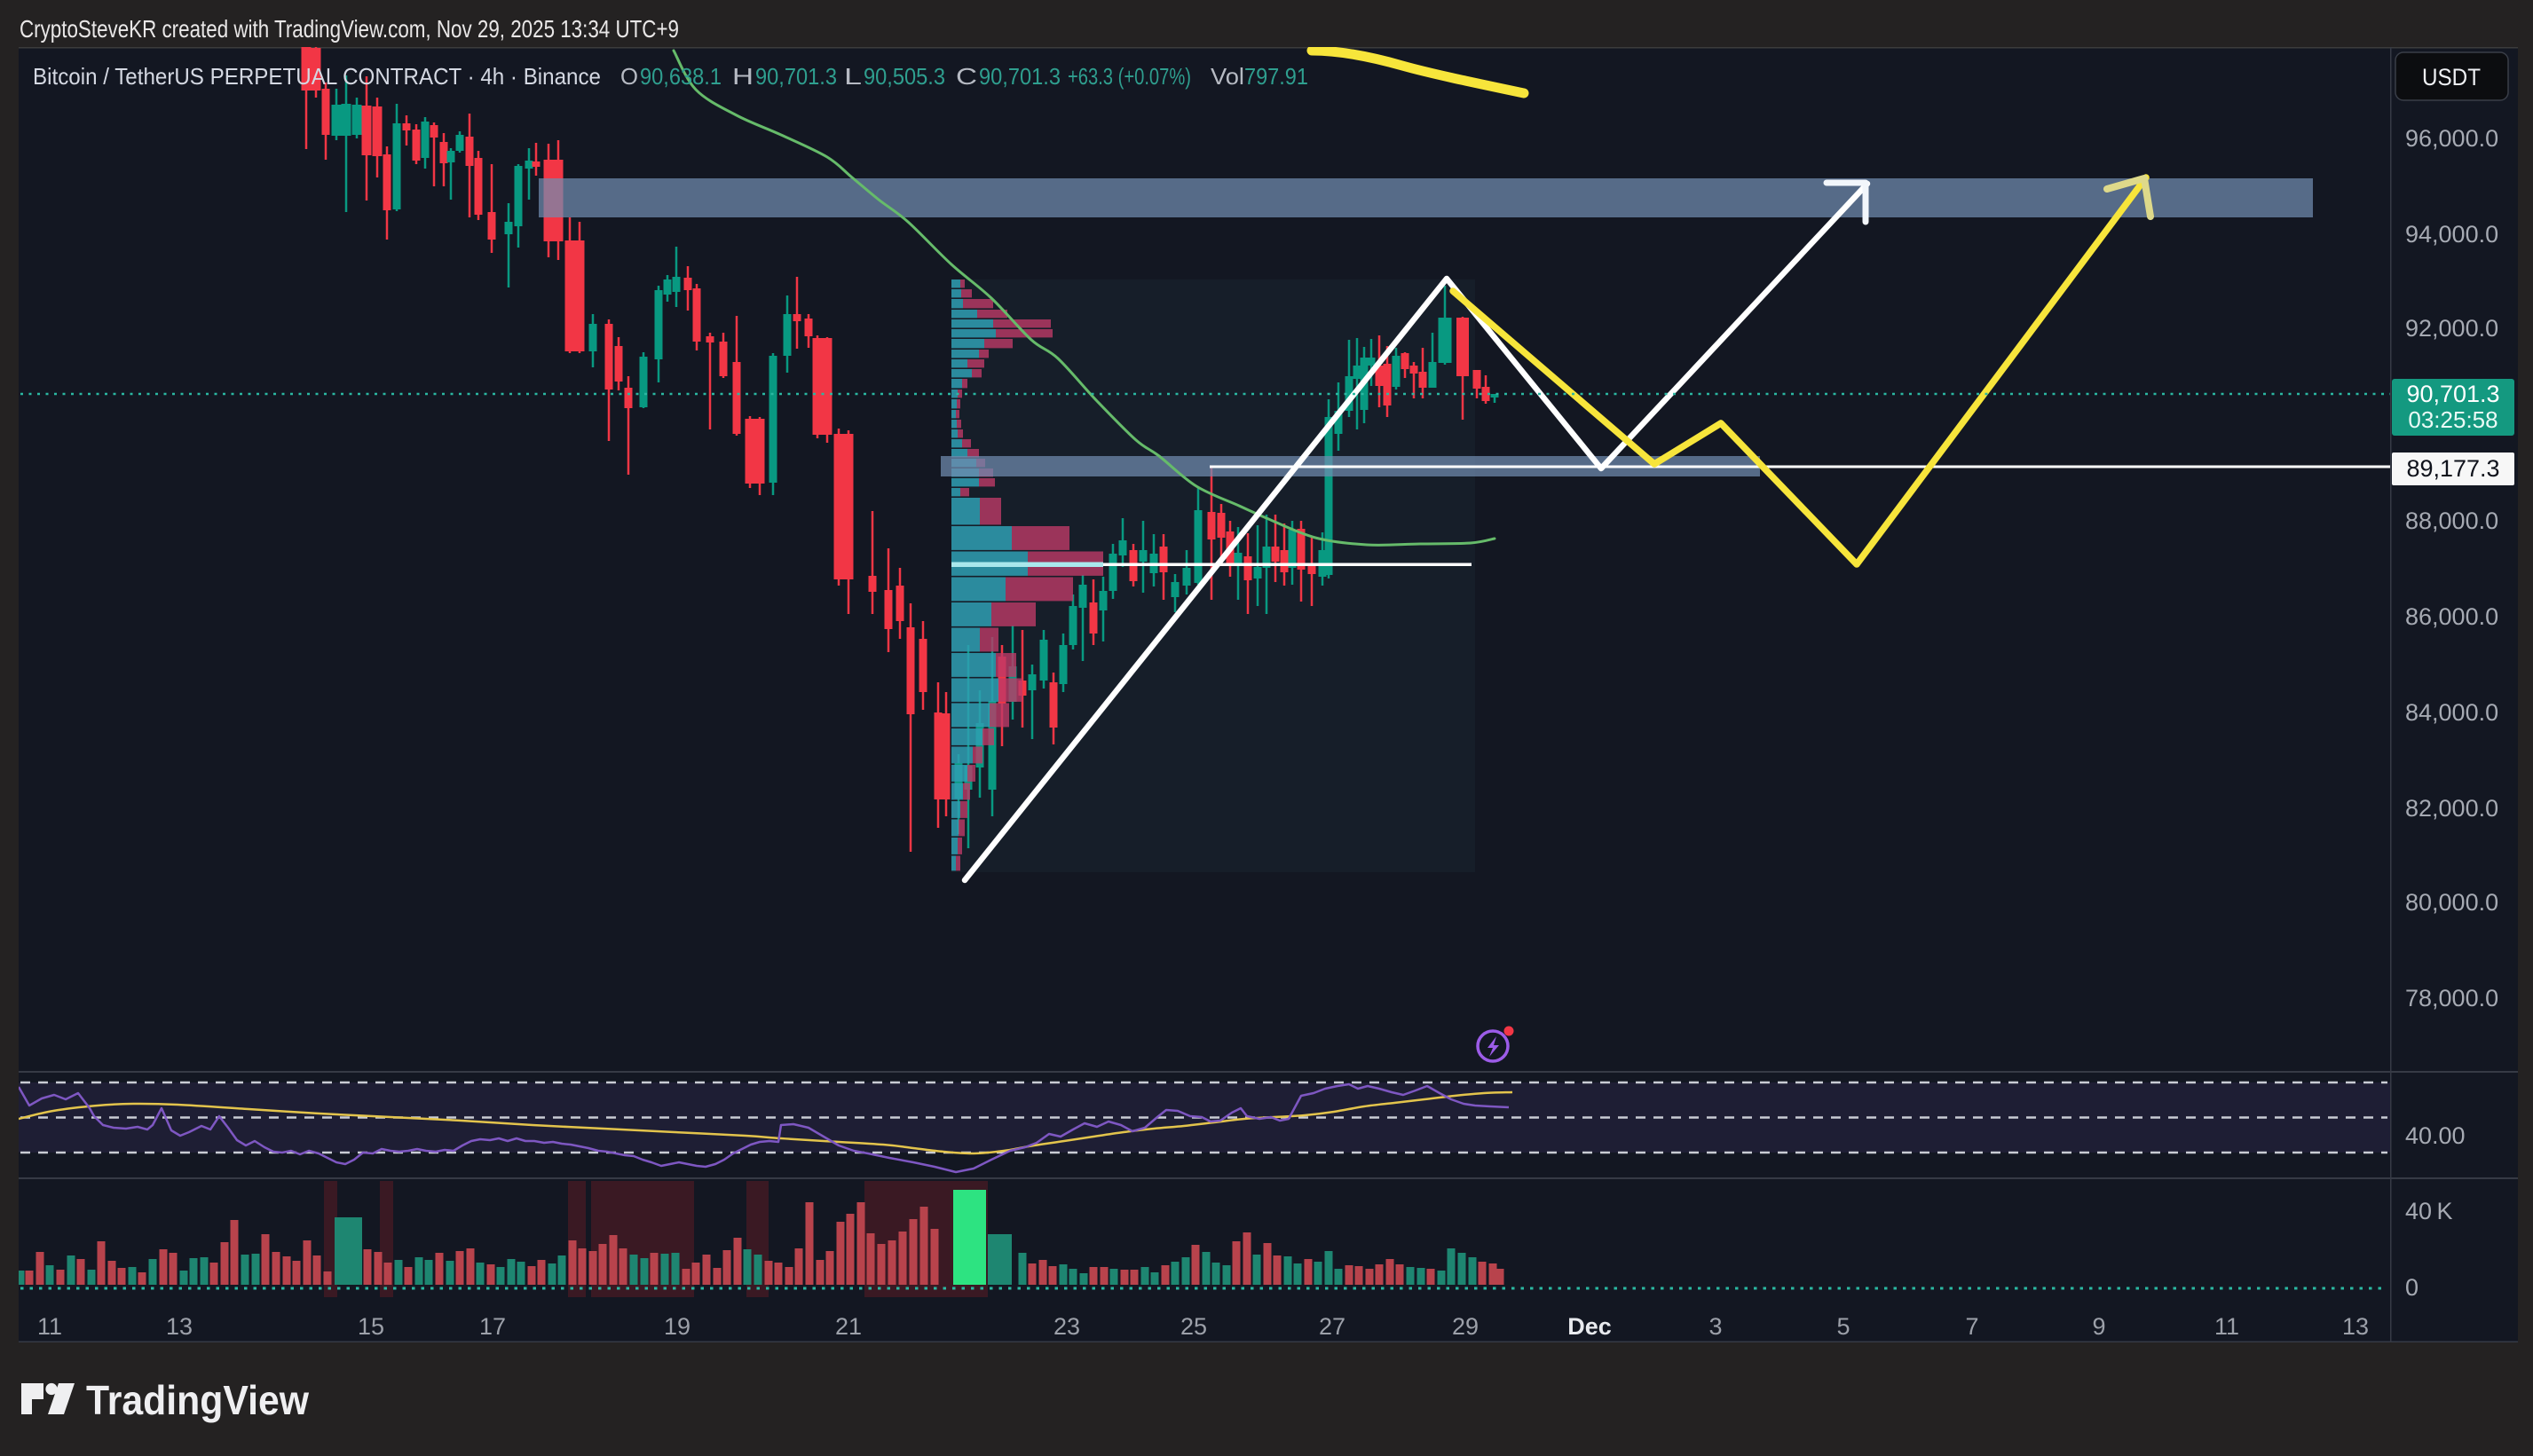  What do you see at coordinates (1332, 1326) in the screenshot?
I see `svg-text: 27` at bounding box center [1332, 1326].